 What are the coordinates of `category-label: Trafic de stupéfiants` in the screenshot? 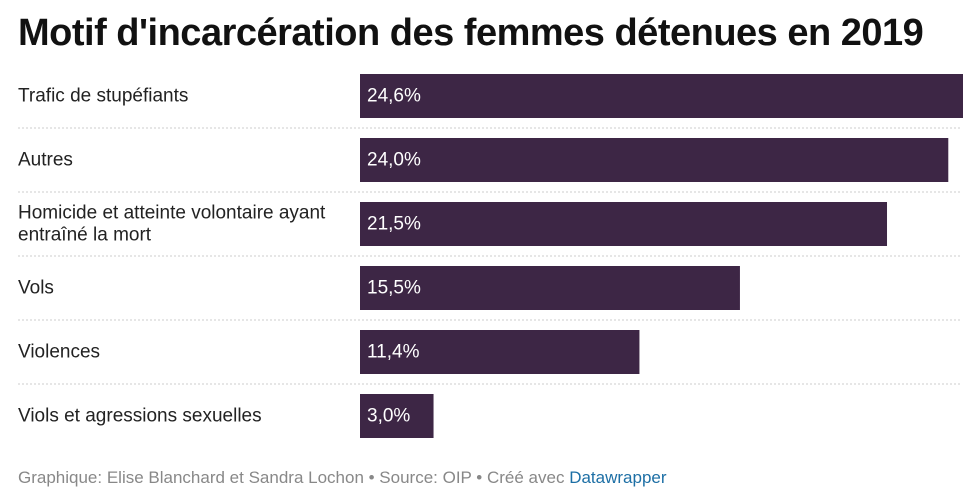 It's located at (103, 96).